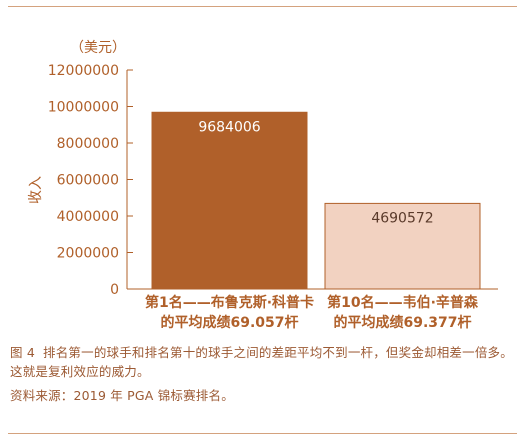 This screenshot has width=525, height=442. What do you see at coordinates (83, 108) in the screenshot?
I see `y-tick-label: 10000000` at bounding box center [83, 108].